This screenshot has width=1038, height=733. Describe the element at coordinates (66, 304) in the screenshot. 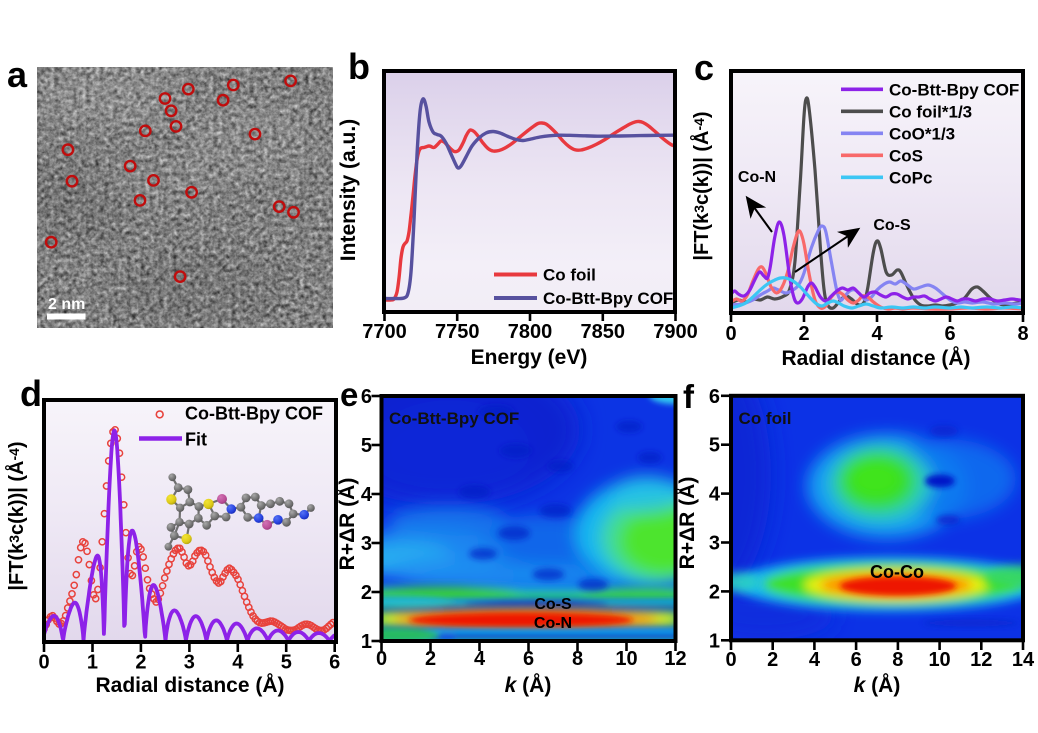

I see `svg-text: 2 nm` at that location.